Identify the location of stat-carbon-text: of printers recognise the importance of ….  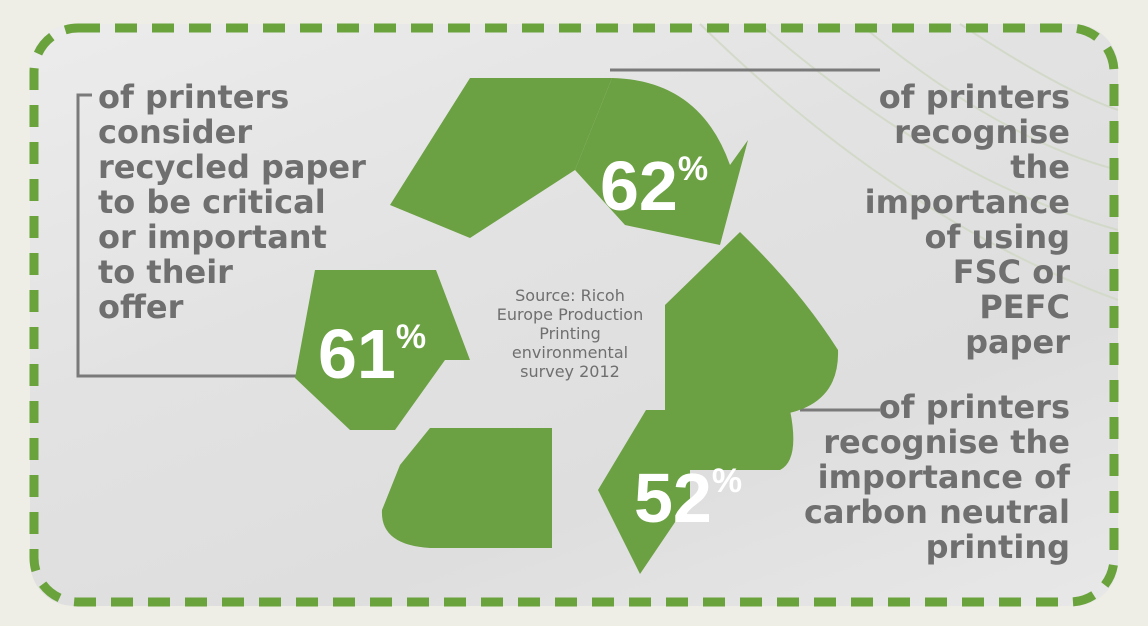
(936, 477).